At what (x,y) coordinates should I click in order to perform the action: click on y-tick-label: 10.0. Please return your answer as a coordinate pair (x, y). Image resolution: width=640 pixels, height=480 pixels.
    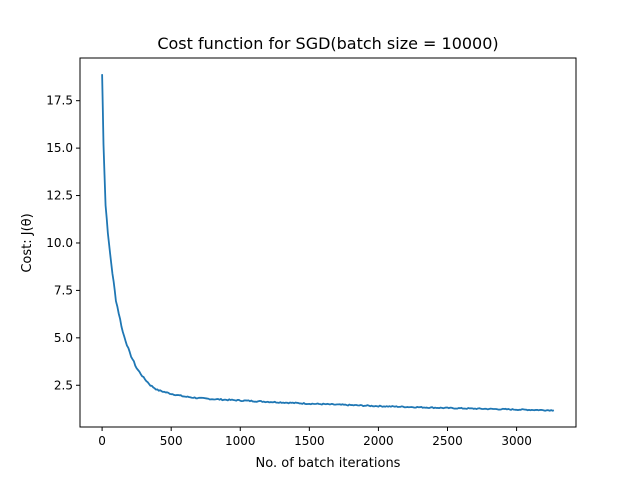
    Looking at the image, I should click on (59, 243).